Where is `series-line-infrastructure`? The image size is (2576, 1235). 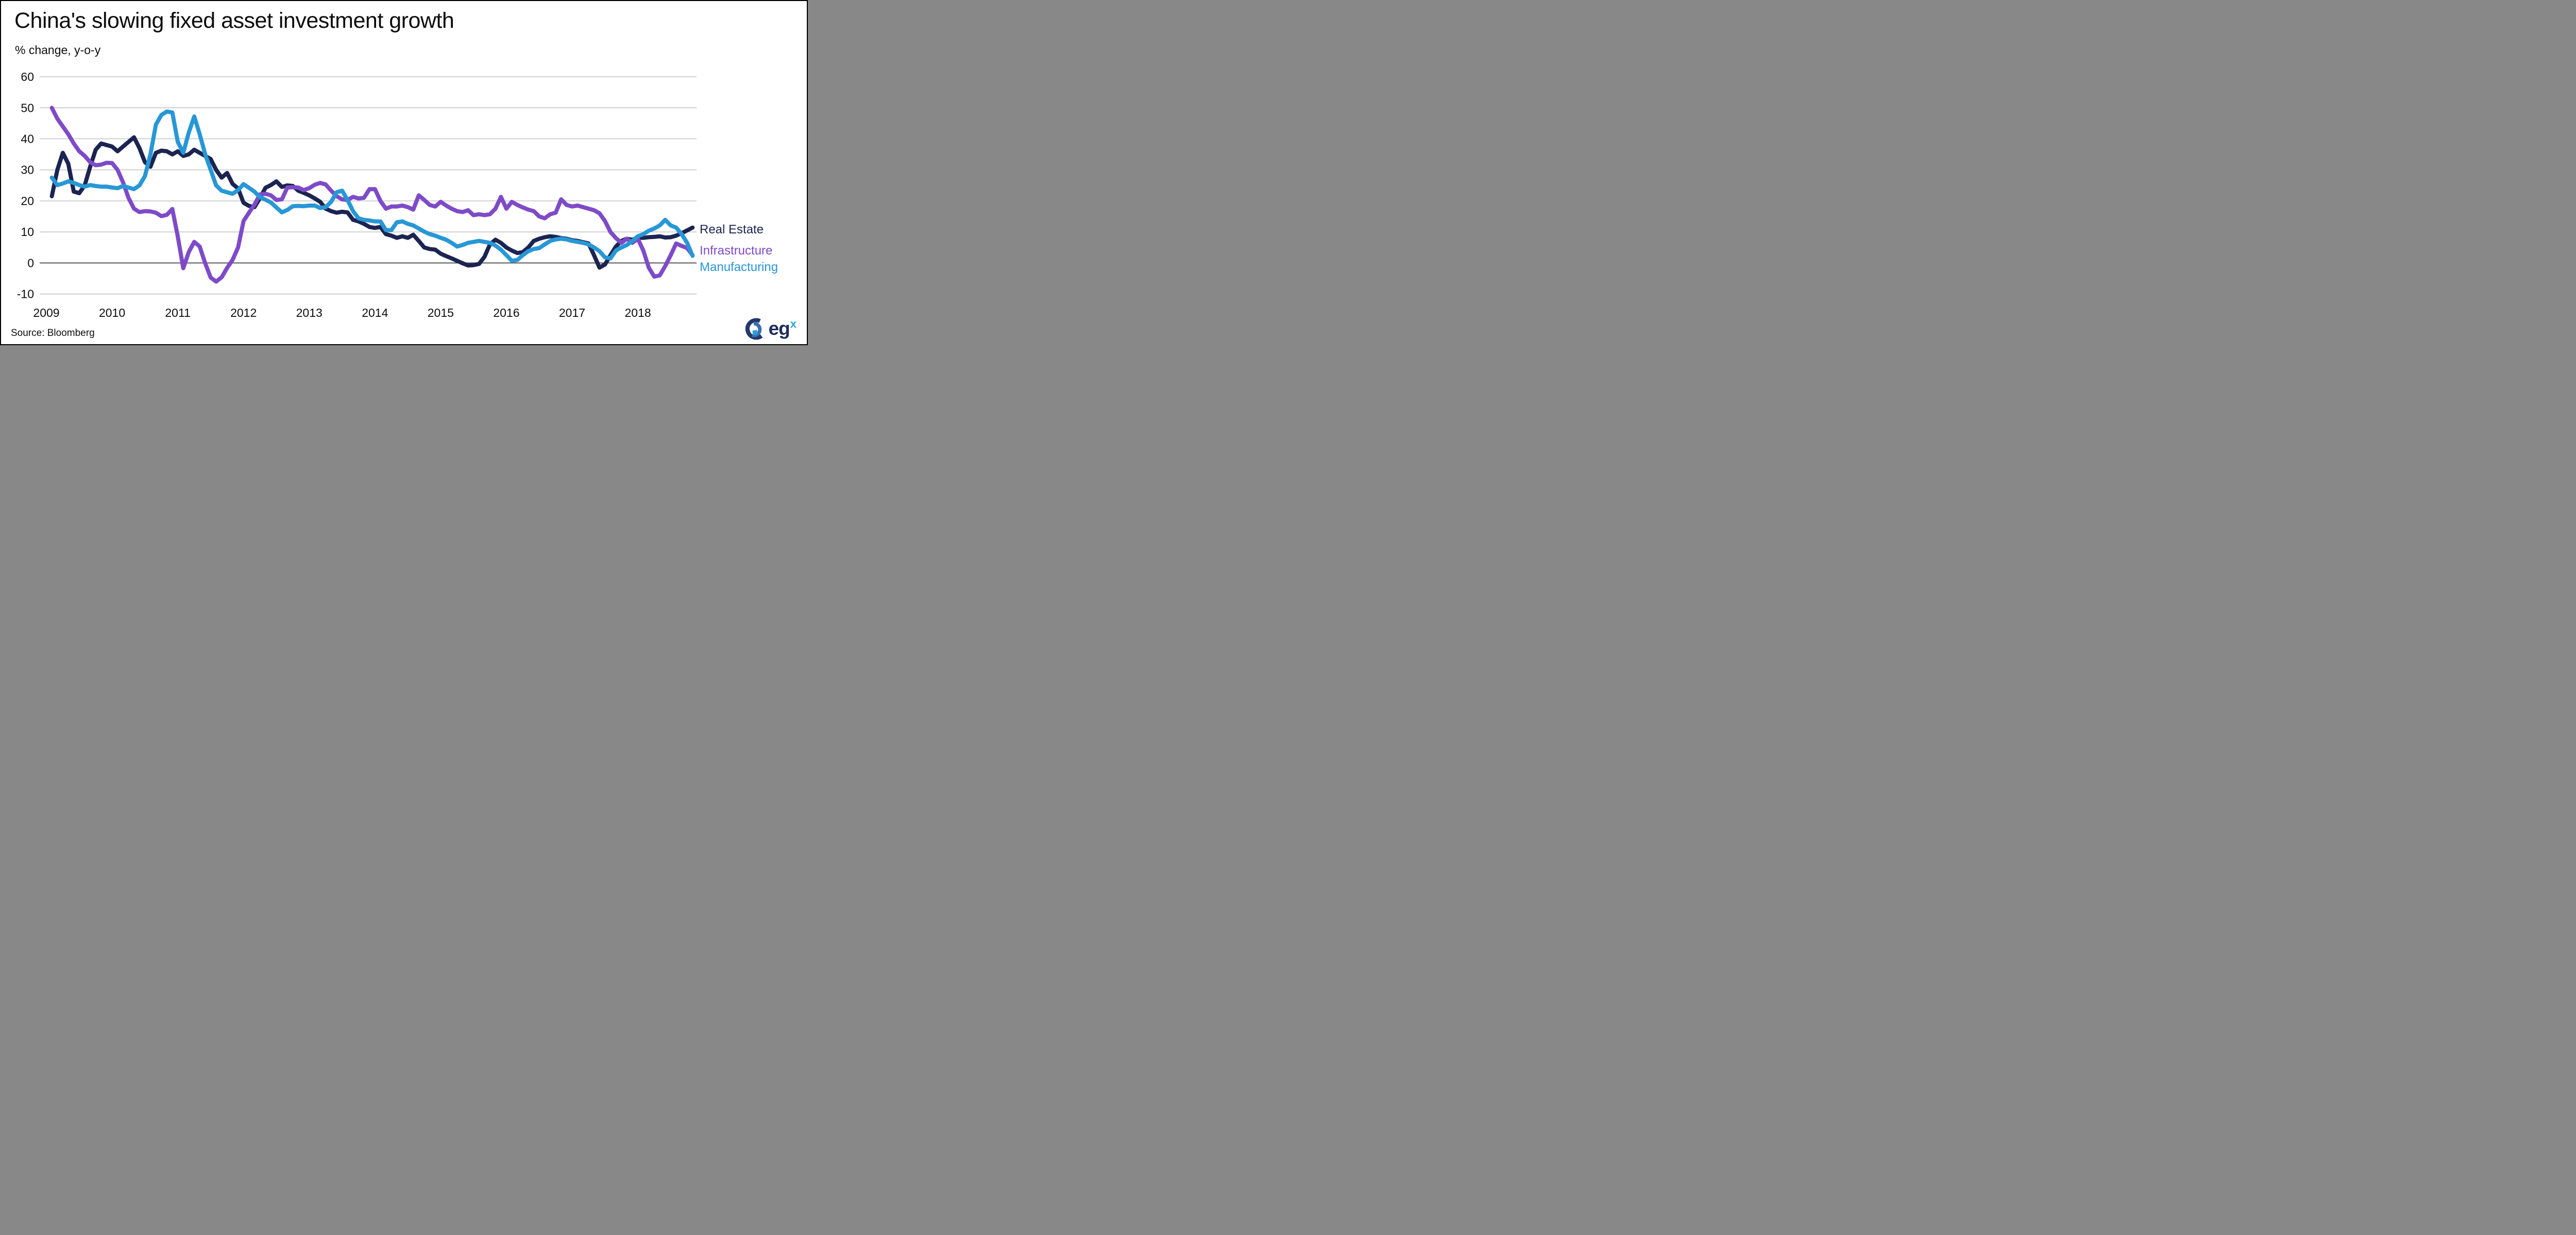 series-line-infrastructure is located at coordinates (372, 195).